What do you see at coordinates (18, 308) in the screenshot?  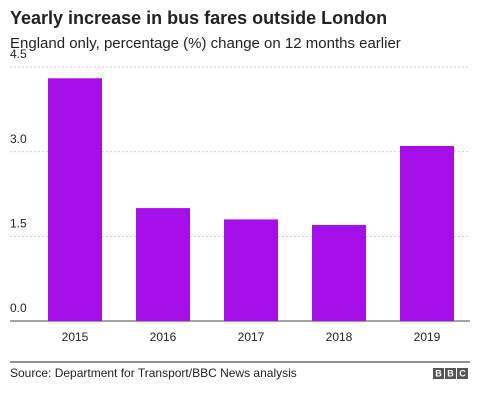 I see `y-tick-label: 0.0` at bounding box center [18, 308].